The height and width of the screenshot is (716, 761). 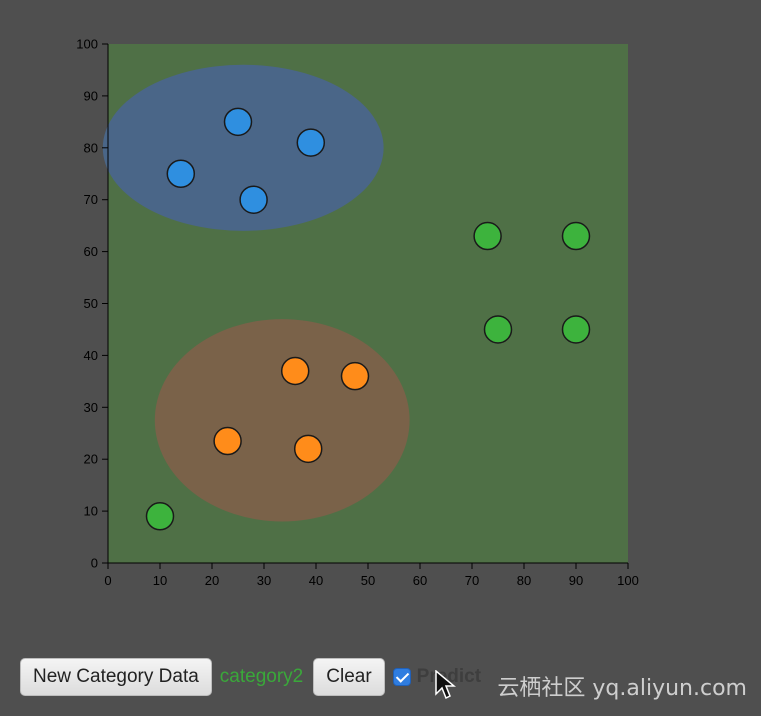 I want to click on x-tick-label: 30, so click(x=264, y=580).